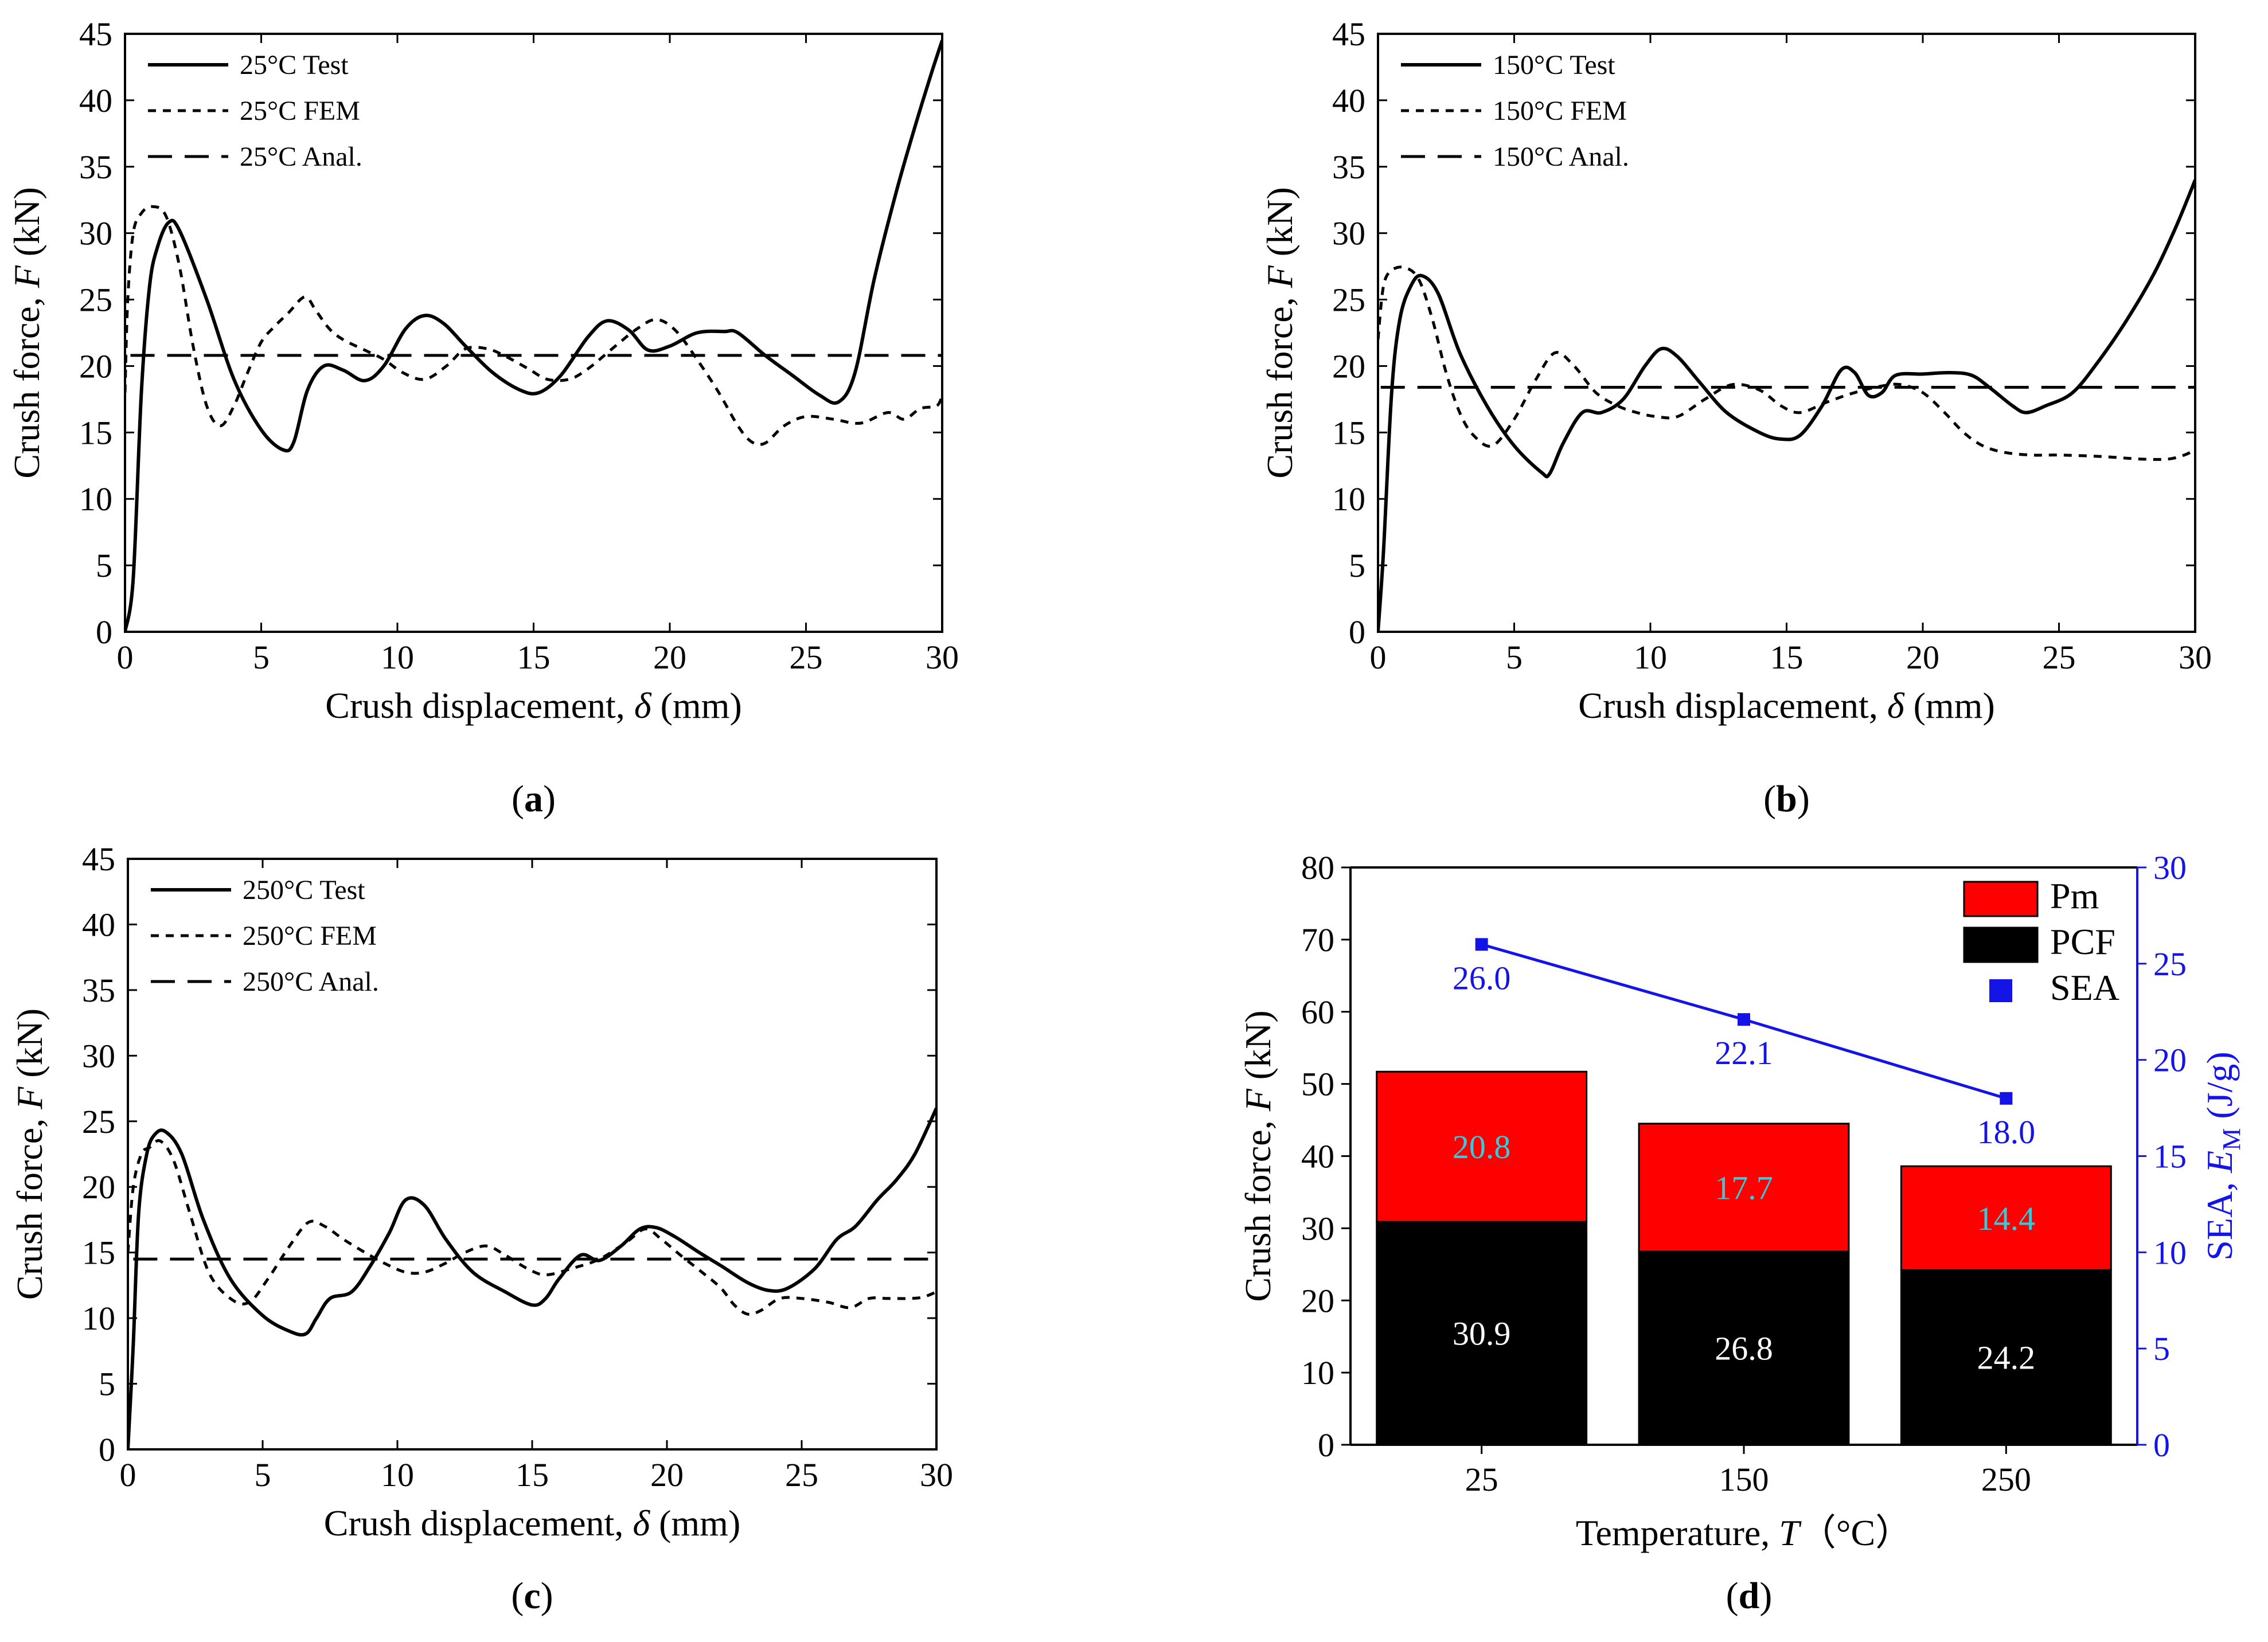 The width and height of the screenshot is (2268, 1642). Describe the element at coordinates (2074, 895) in the screenshot. I see `legend-label: Pm` at that location.